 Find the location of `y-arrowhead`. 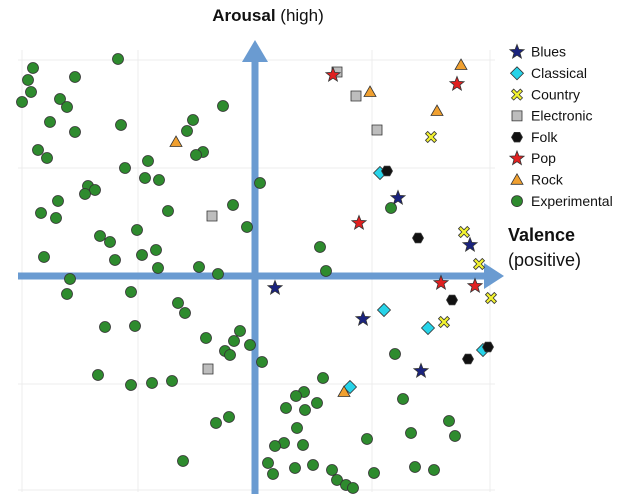

y-arrowhead is located at coordinates (255, 51).